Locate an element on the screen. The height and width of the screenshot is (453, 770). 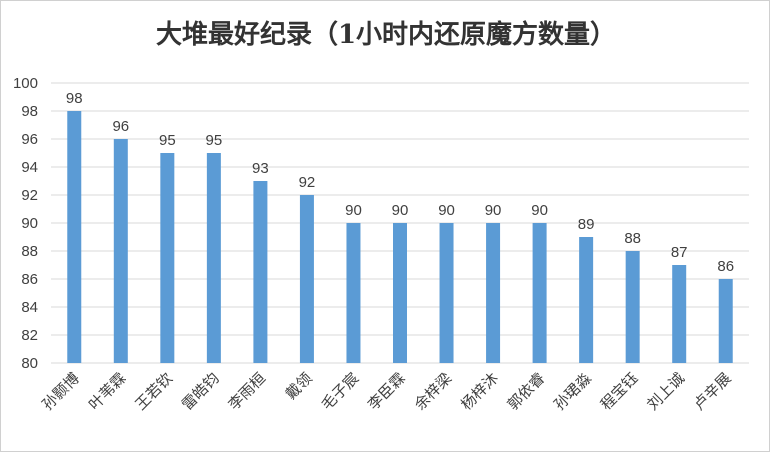
y-tick-label: 94 is located at coordinates (29, 167).